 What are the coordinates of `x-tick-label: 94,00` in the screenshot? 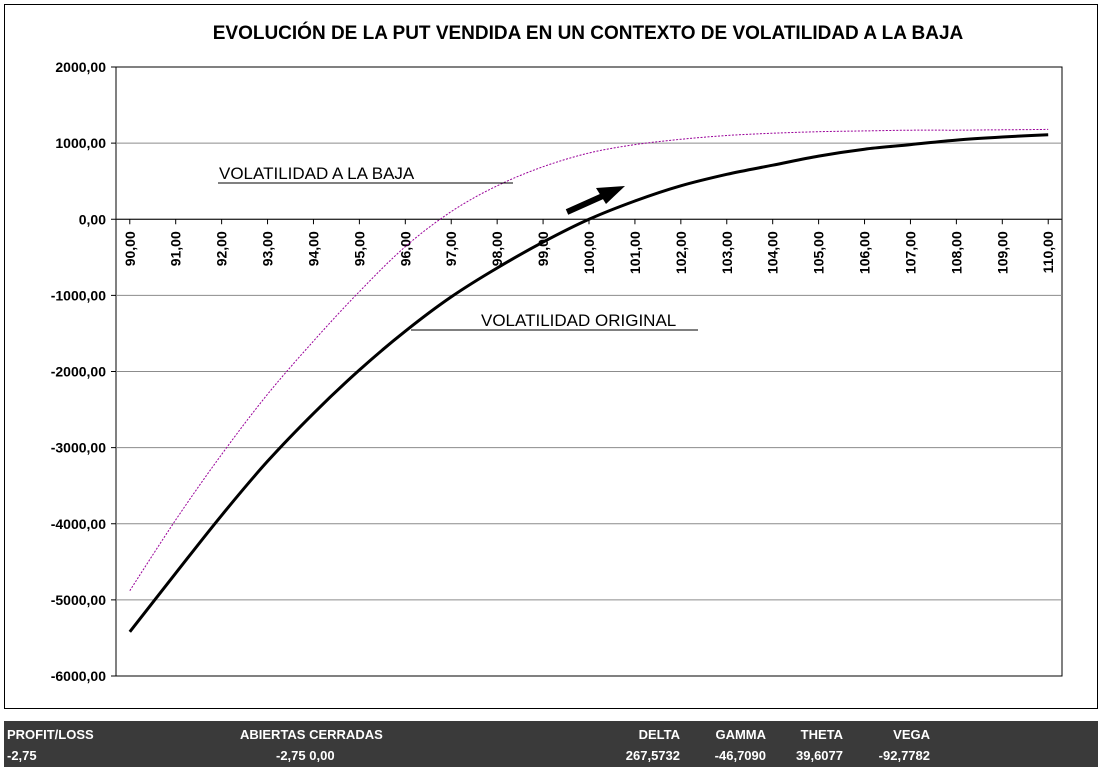 It's located at (313, 248).